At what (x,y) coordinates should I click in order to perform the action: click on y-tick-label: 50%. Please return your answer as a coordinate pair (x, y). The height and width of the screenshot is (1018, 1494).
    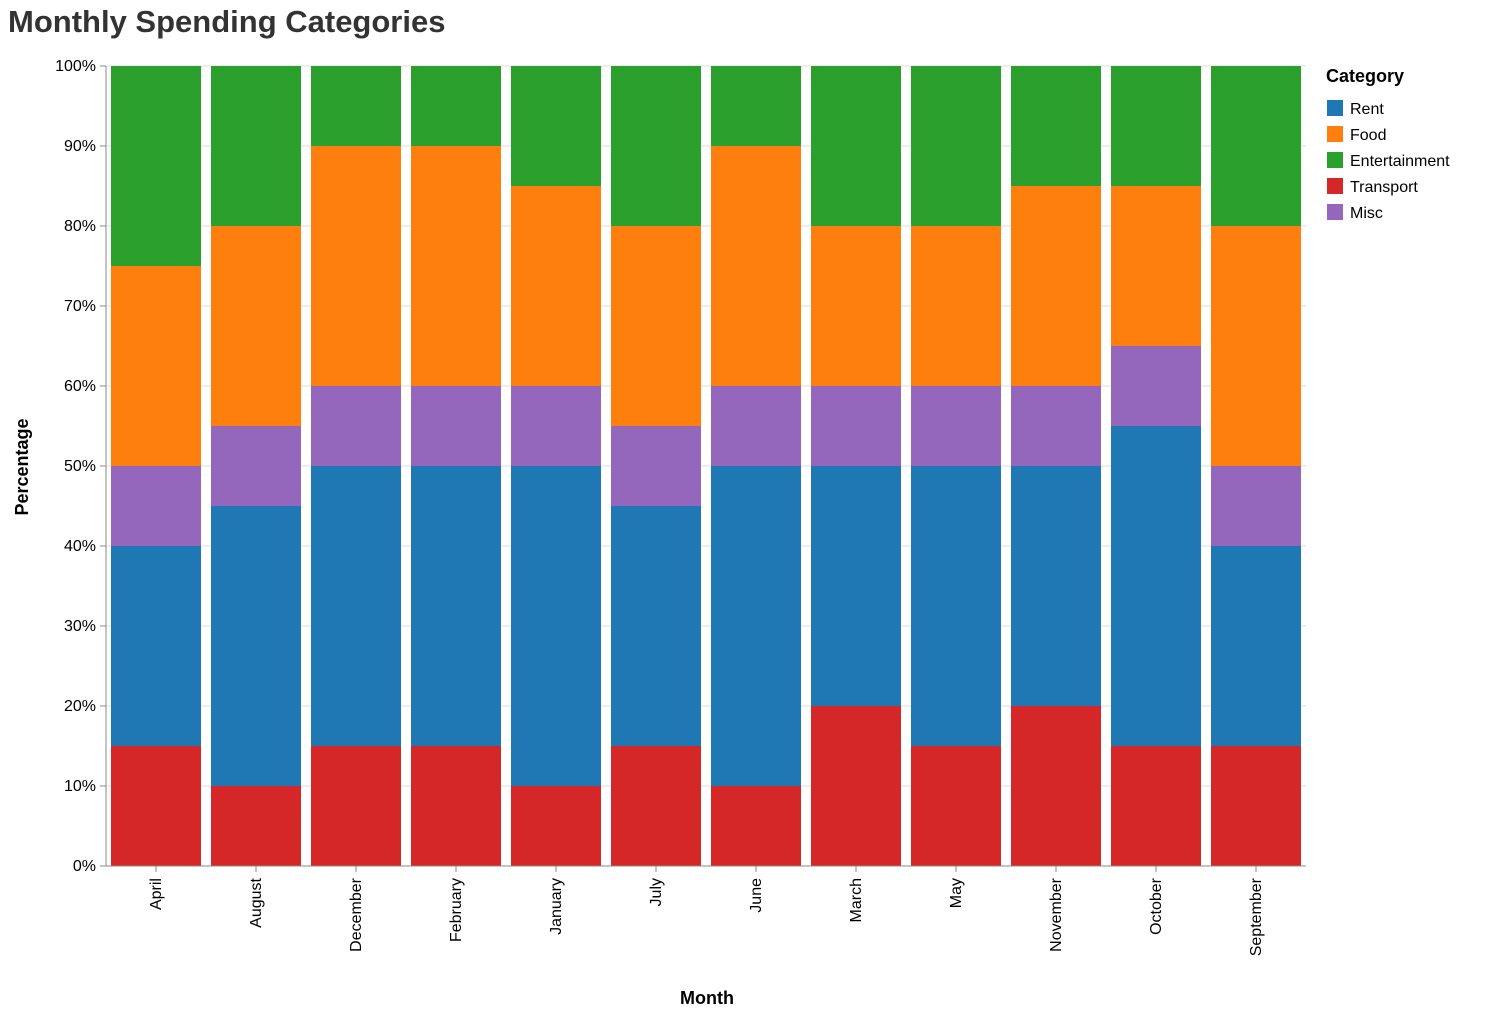
    Looking at the image, I should click on (80, 466).